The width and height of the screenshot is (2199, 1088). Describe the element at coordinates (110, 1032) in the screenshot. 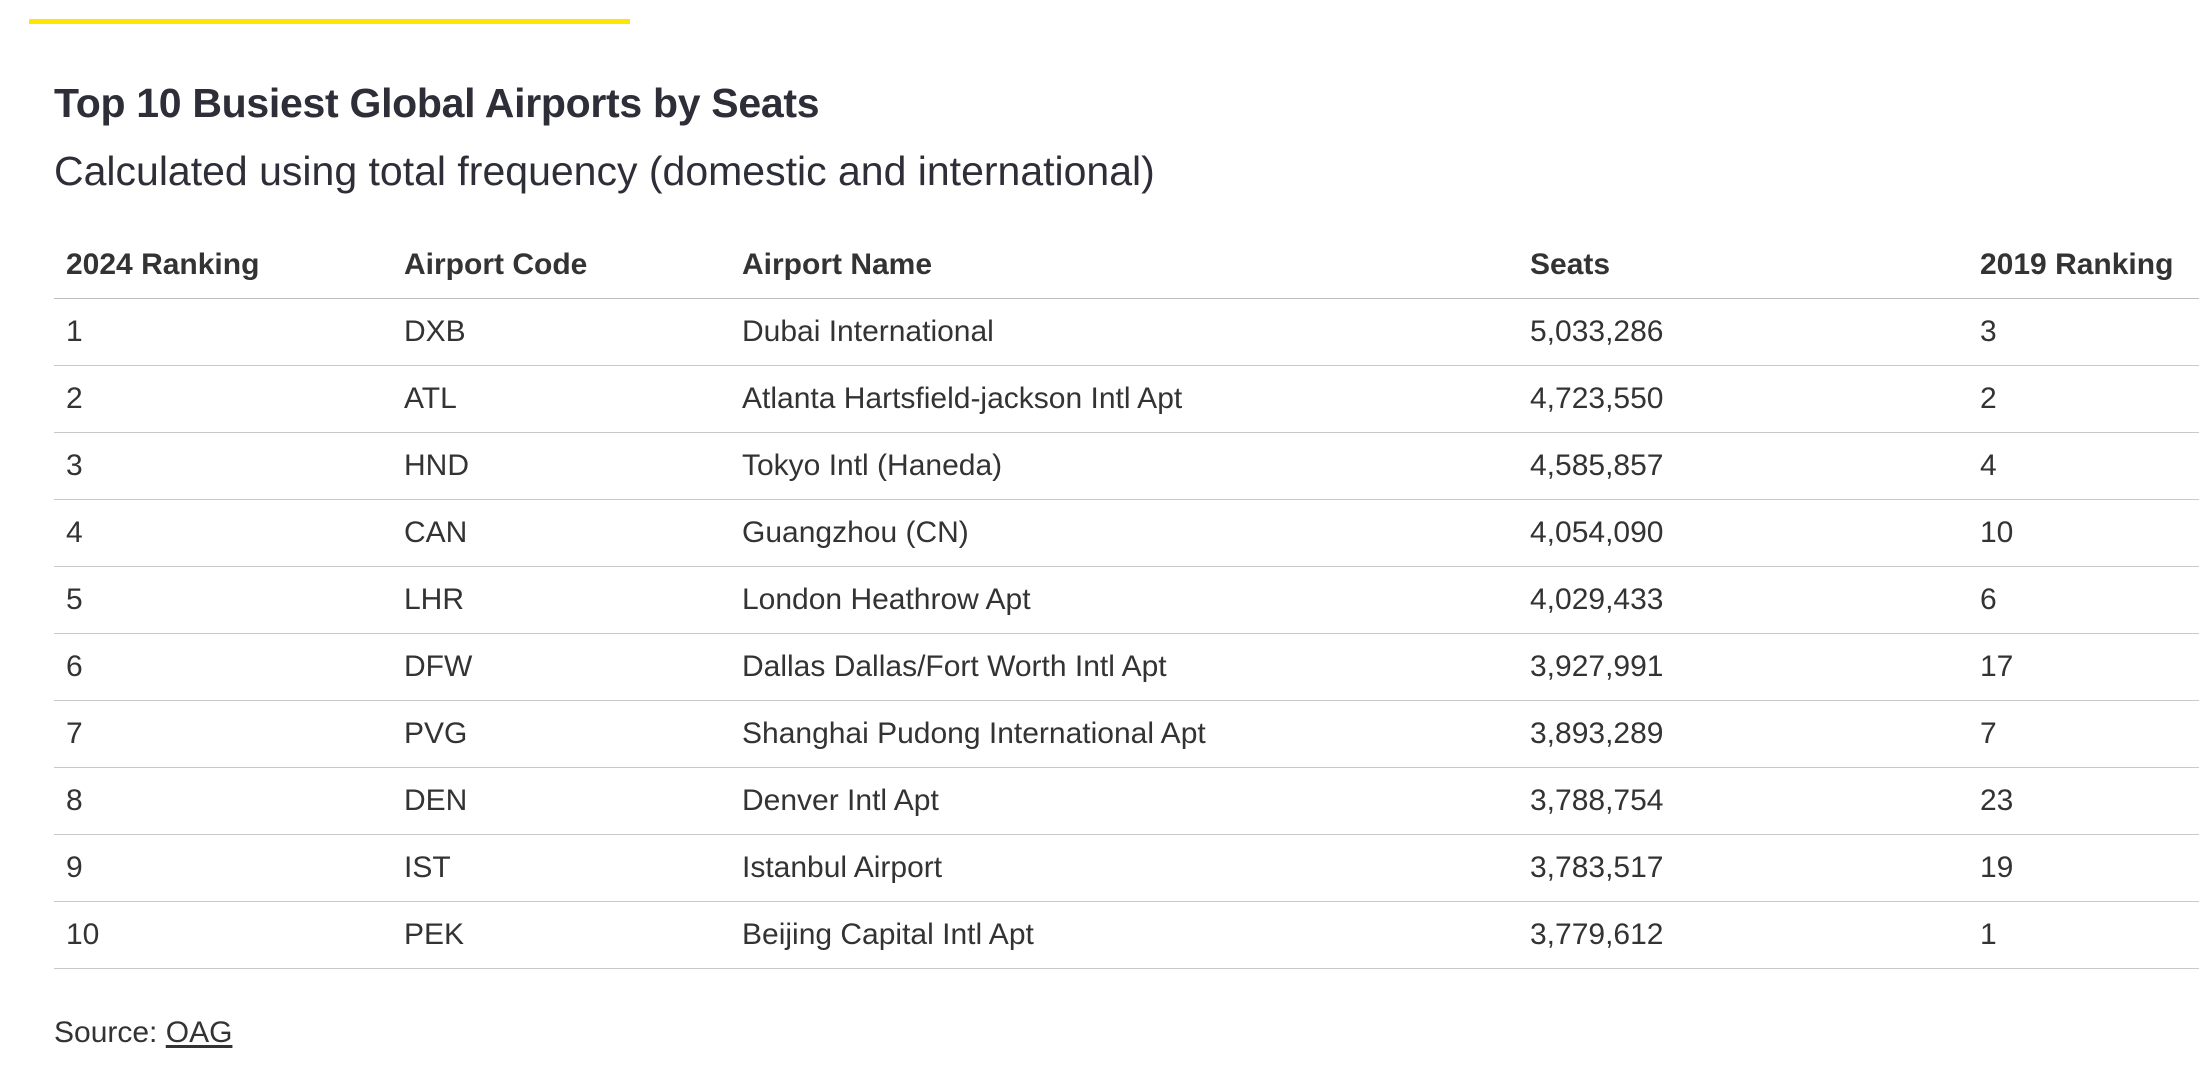

I see `source-label: Source:` at that location.